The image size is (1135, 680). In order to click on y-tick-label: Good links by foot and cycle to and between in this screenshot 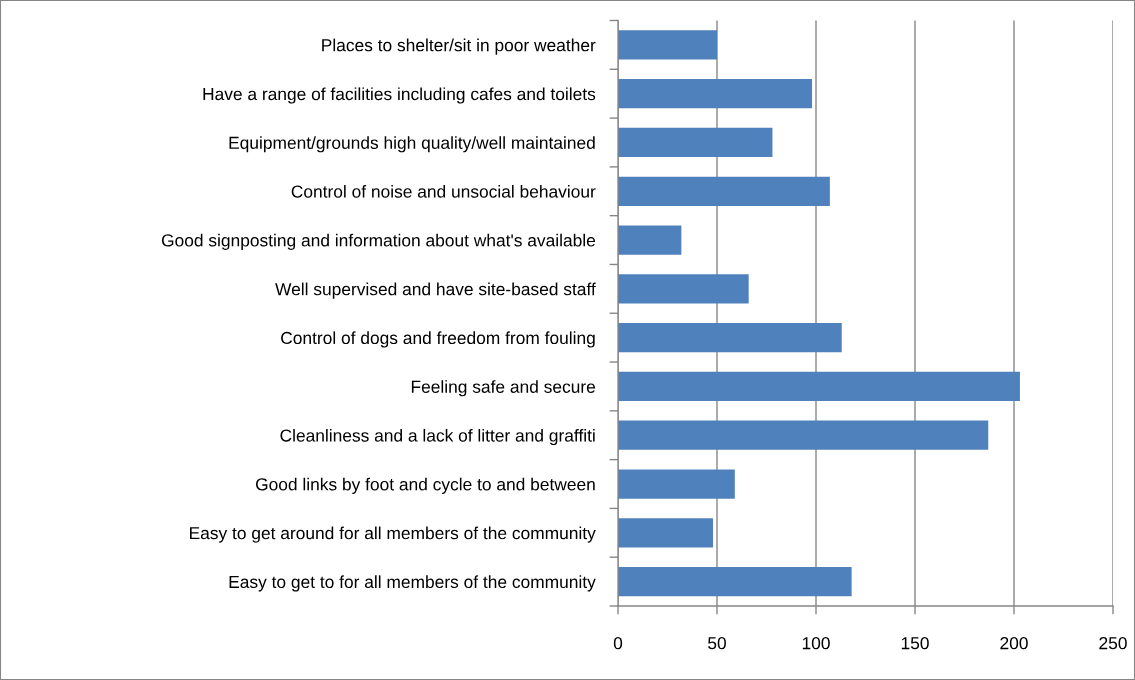, I will do `click(425, 485)`.